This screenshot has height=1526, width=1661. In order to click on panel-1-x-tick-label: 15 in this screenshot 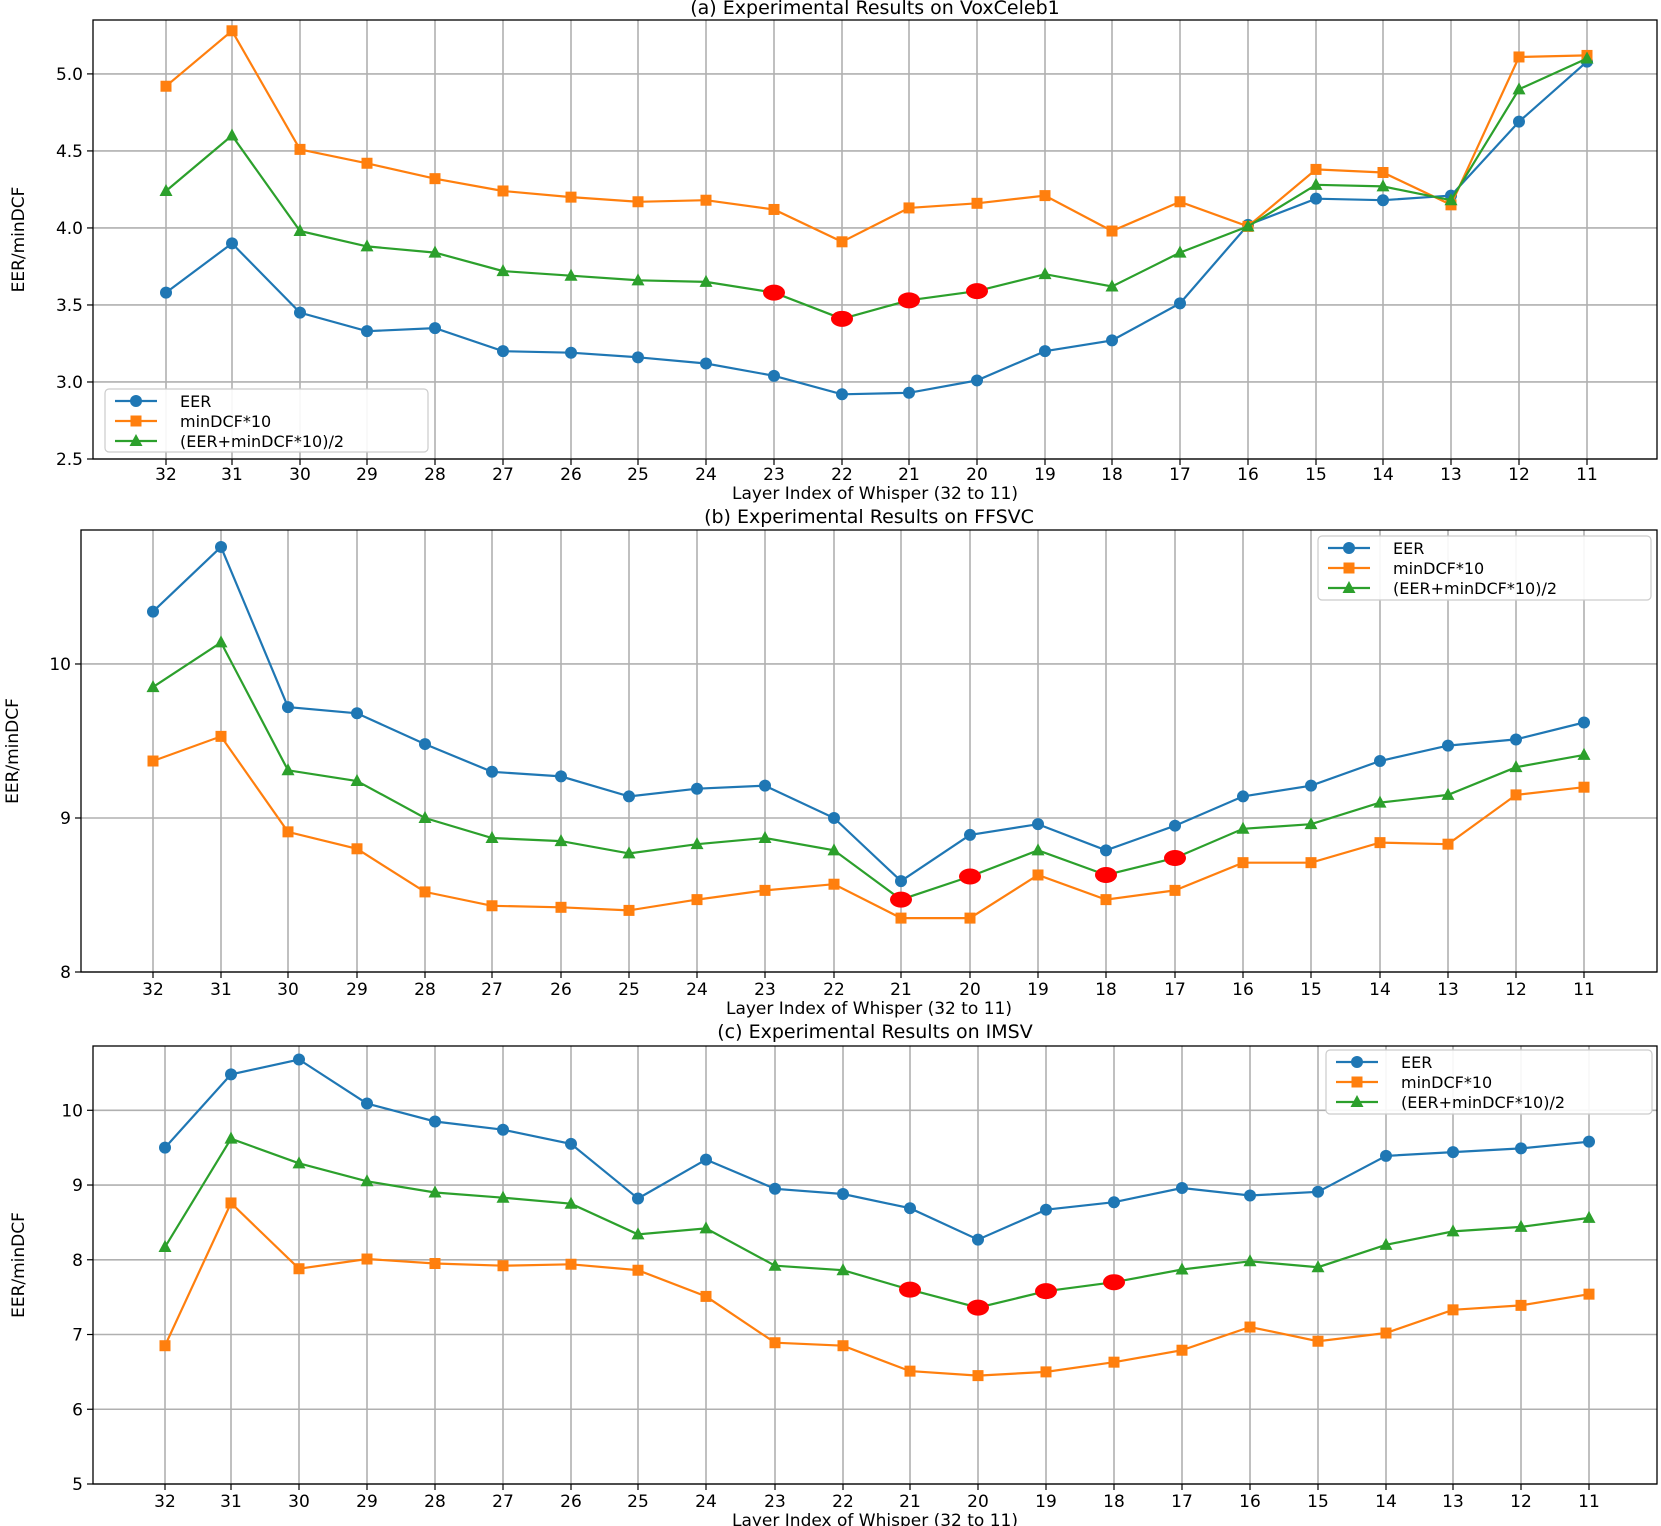, I will do `click(1316, 475)`.